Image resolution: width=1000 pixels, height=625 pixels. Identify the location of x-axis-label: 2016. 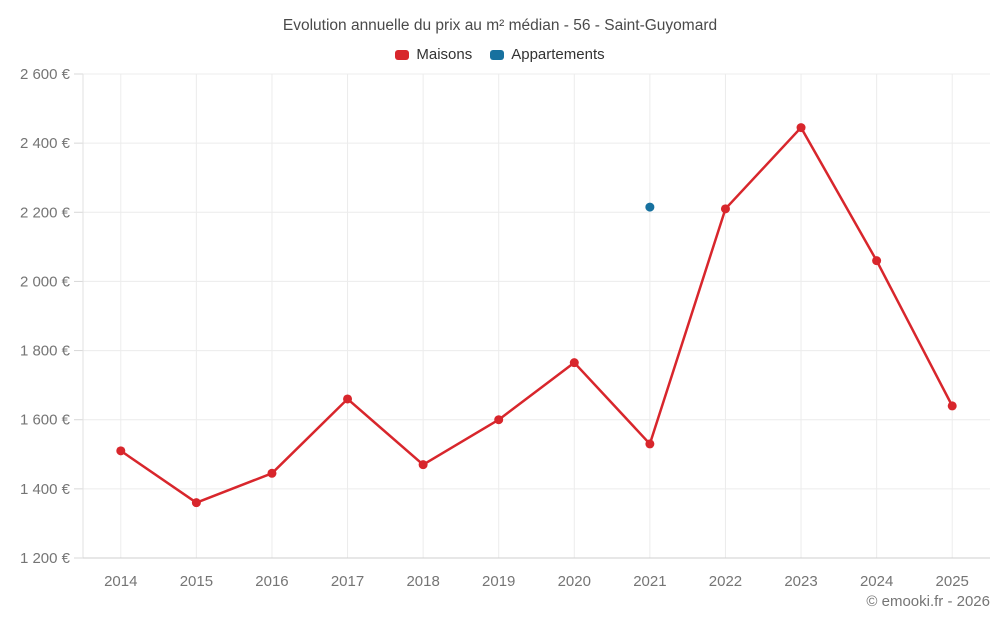
(271, 581).